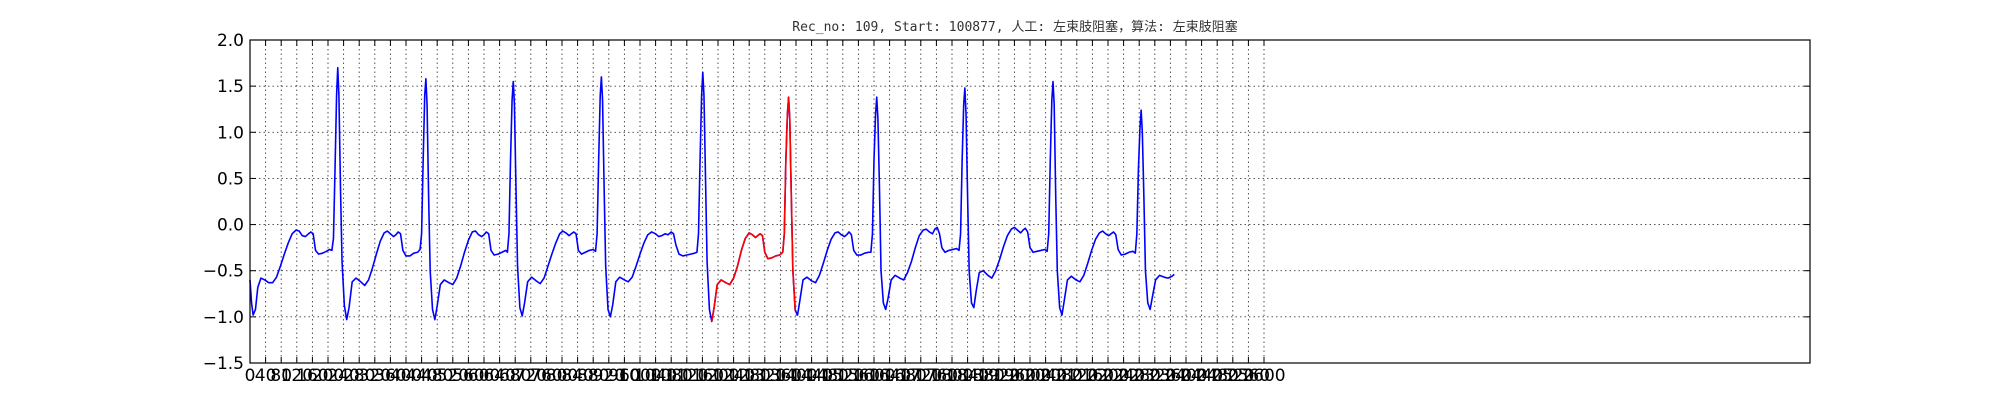  I want to click on x-tick-label: 2280, so click(1139, 376).